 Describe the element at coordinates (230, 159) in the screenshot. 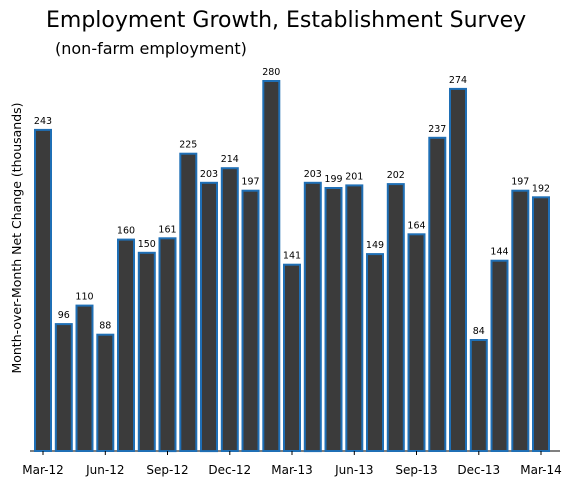

I see `data-label-Dec-12: 214` at that location.